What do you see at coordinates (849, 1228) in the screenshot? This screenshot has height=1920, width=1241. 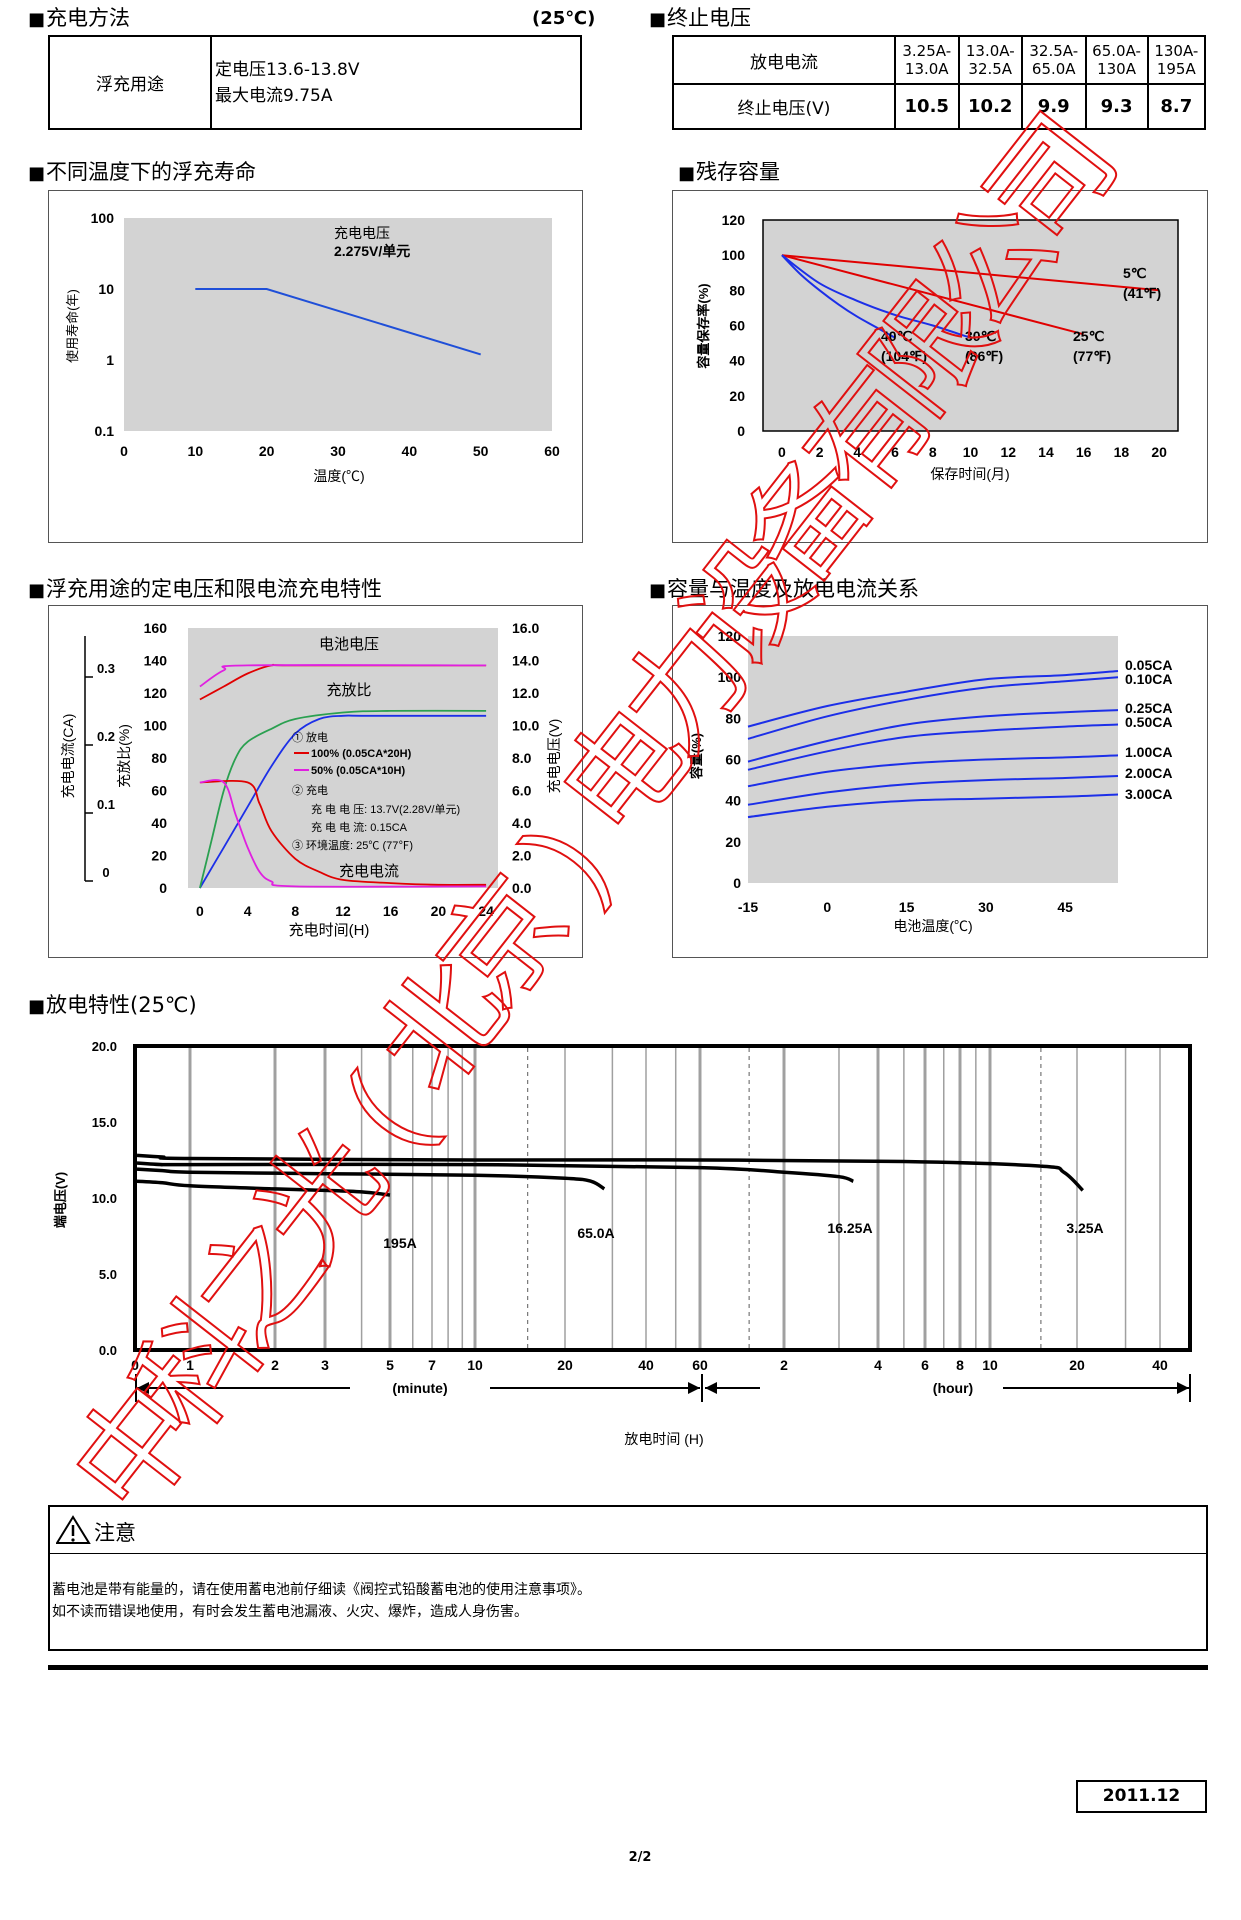 I see `series-label: 16.25A` at bounding box center [849, 1228].